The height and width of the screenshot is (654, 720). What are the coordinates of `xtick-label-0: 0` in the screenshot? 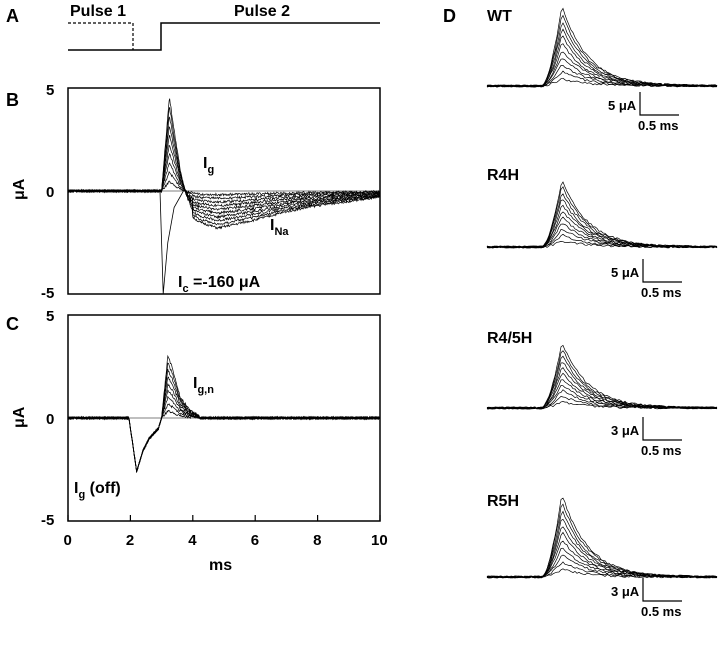 It's located at (68, 540).